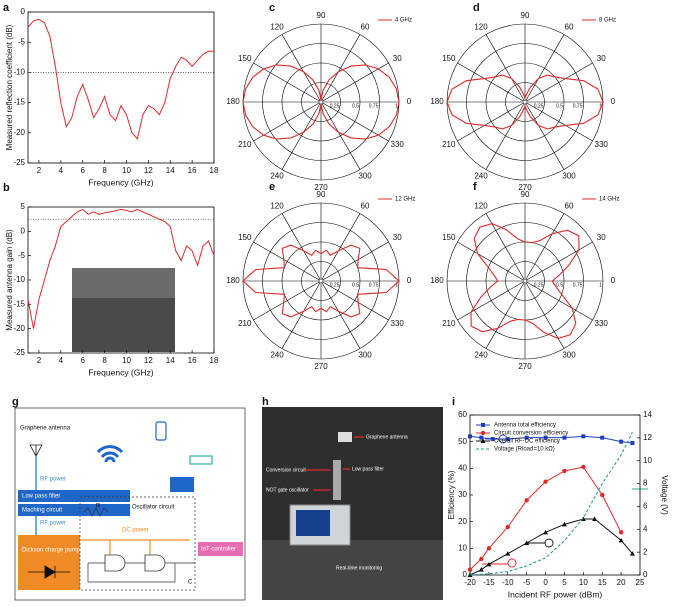  What do you see at coordinates (265, 402) in the screenshot?
I see `panel-label: h` at bounding box center [265, 402].